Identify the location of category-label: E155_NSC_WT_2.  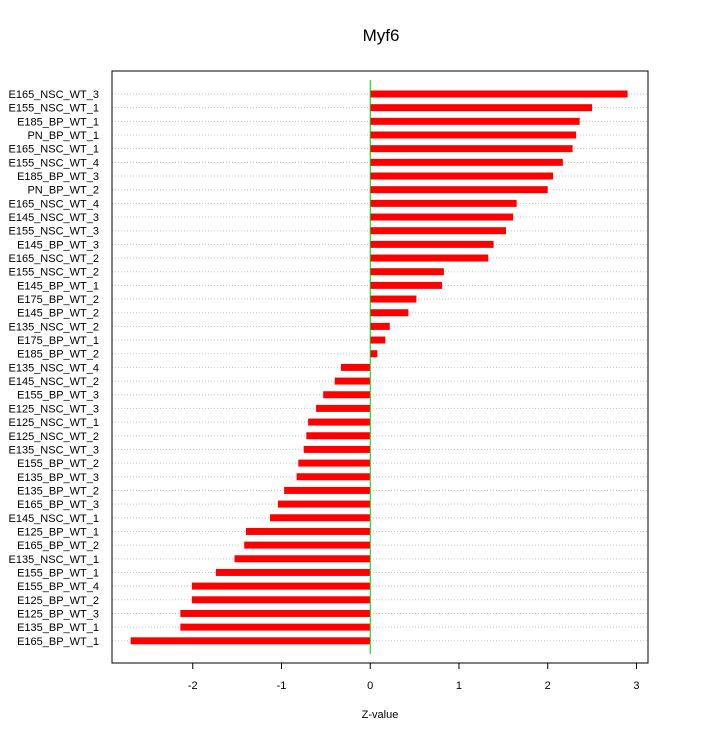
(54, 273).